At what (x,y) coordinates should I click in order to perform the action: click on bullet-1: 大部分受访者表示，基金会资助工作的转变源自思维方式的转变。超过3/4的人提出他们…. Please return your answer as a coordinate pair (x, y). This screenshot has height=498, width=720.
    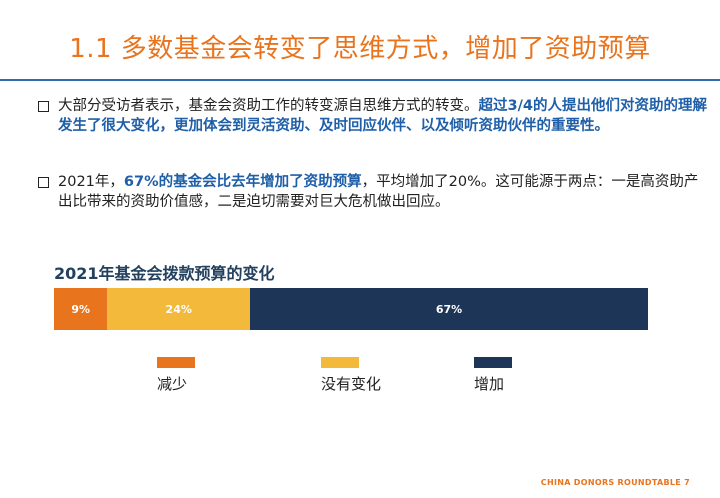
    Looking at the image, I should click on (373, 116).